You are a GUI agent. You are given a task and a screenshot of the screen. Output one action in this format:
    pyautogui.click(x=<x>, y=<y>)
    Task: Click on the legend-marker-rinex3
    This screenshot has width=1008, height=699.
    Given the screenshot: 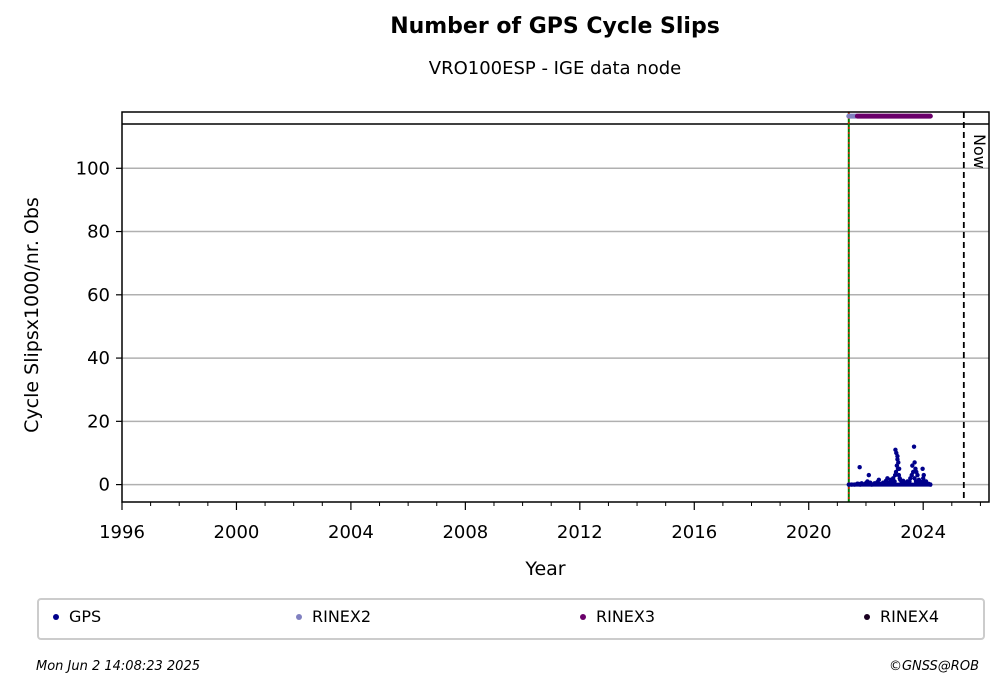 What is the action you would take?
    pyautogui.click(x=583, y=616)
    